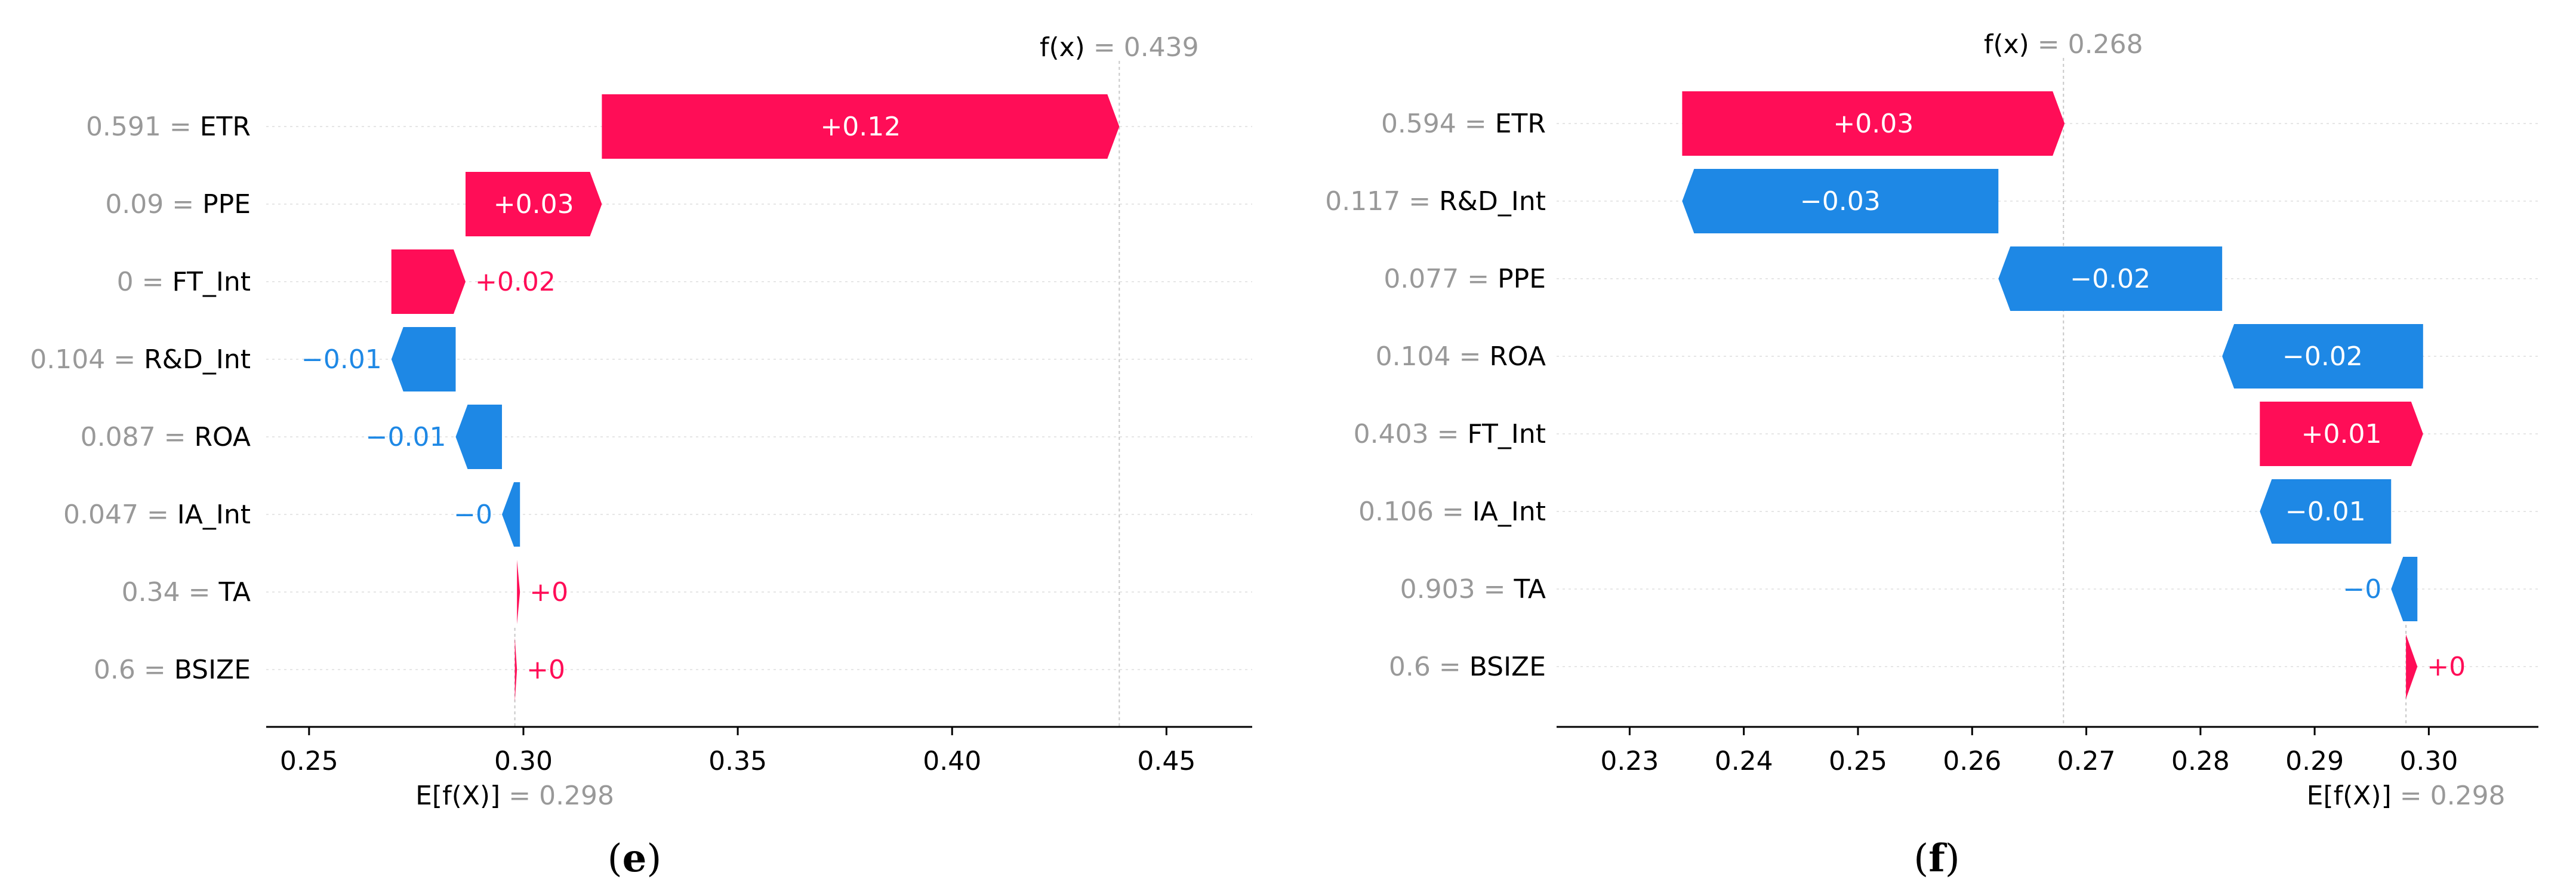 The width and height of the screenshot is (2576, 891). Describe the element at coordinates (197, 359) in the screenshot. I see `feature-name: R&D_Int` at that location.